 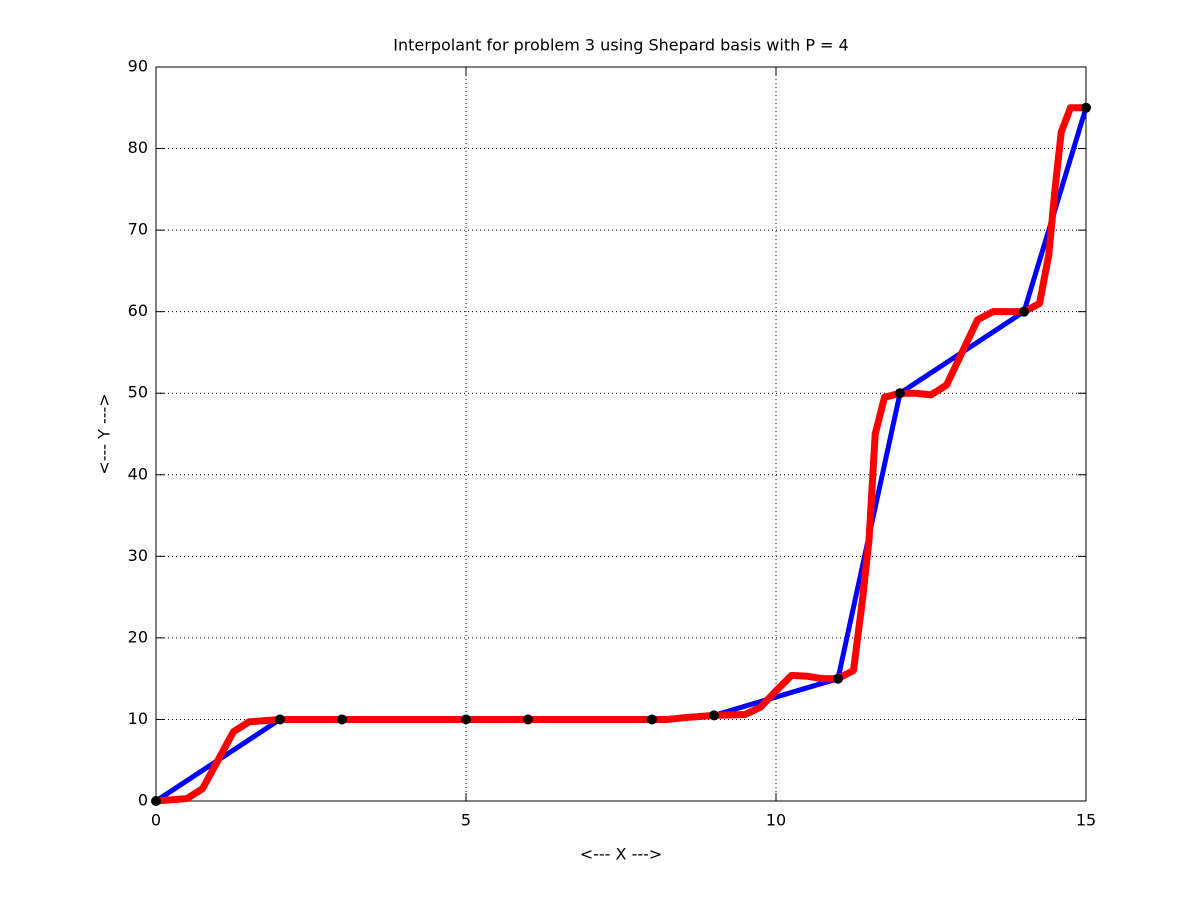 I want to click on y-tick-label: 50, so click(x=138, y=392).